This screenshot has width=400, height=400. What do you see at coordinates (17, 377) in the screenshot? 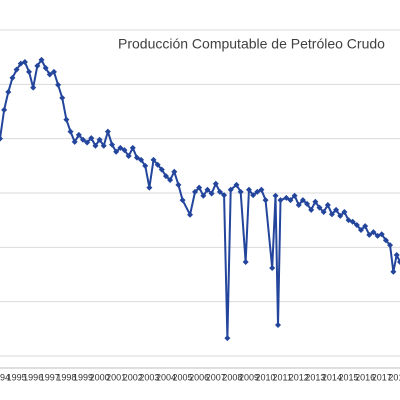
I see `x-tick-label: 1995` at bounding box center [17, 377].